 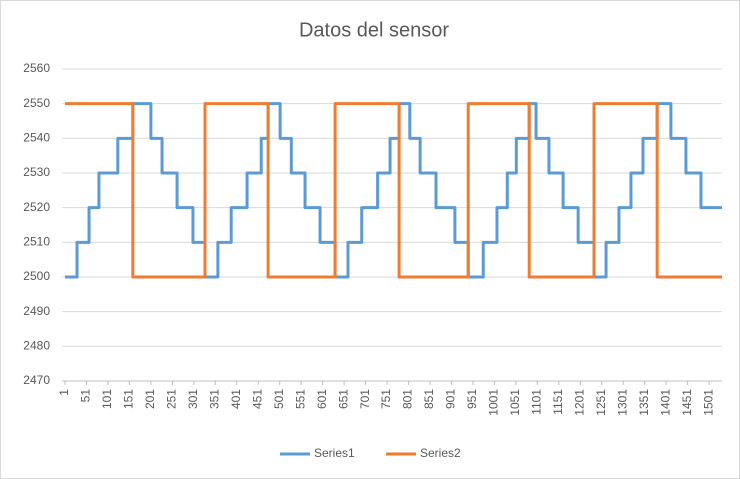 What do you see at coordinates (36, 276) in the screenshot?
I see `y-tick-label: 2500` at bounding box center [36, 276].